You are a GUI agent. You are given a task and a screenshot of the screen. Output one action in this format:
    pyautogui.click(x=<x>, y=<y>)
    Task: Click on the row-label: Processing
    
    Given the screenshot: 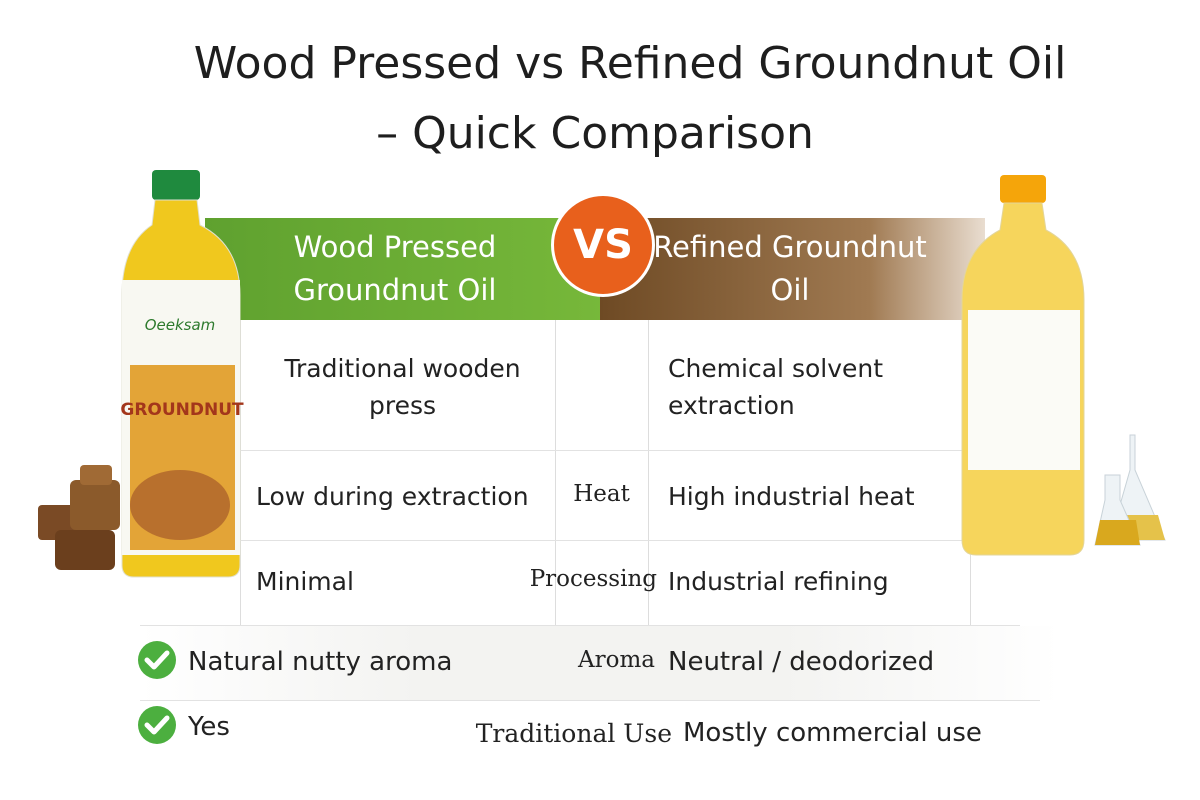 What is the action you would take?
    pyautogui.click(x=593, y=579)
    